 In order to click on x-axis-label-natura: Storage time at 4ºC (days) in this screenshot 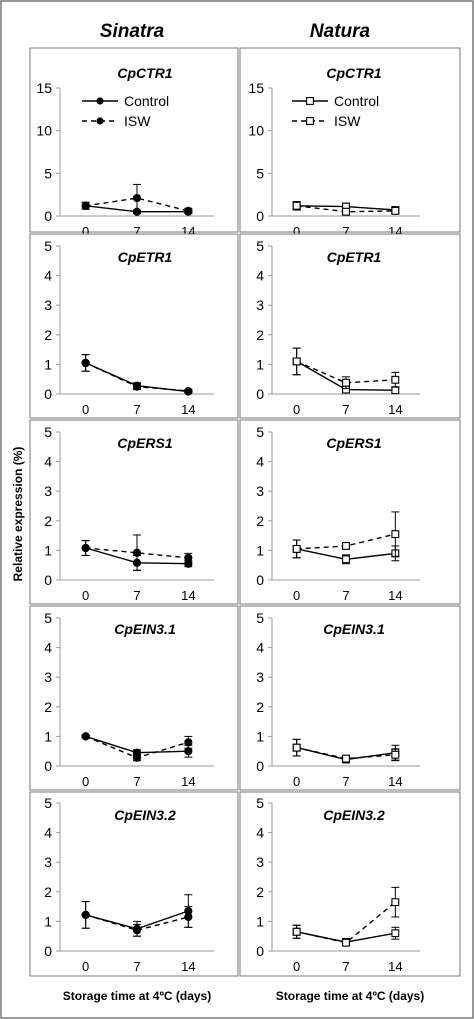, I will do `click(350, 996)`.